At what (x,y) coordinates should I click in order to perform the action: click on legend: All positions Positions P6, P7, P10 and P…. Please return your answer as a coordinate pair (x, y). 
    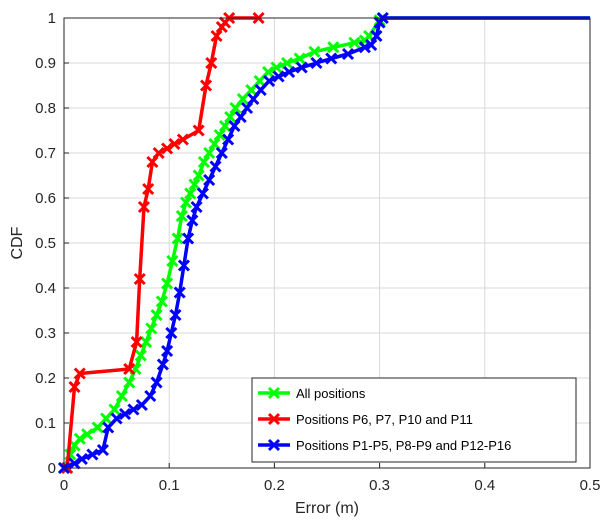
    Looking at the image, I should click on (414, 420).